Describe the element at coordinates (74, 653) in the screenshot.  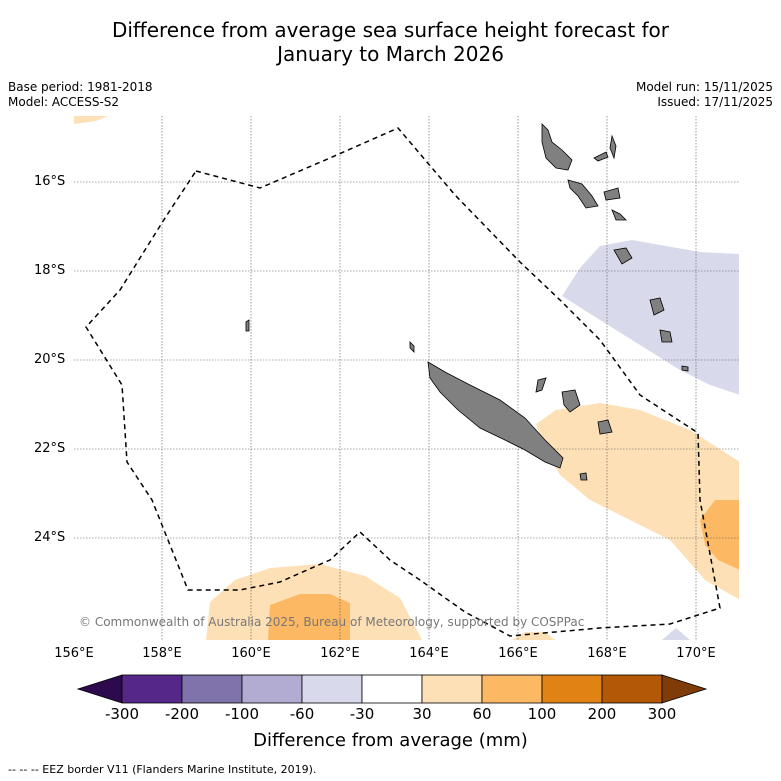
I see `lon-label-156e: 156°E` at that location.